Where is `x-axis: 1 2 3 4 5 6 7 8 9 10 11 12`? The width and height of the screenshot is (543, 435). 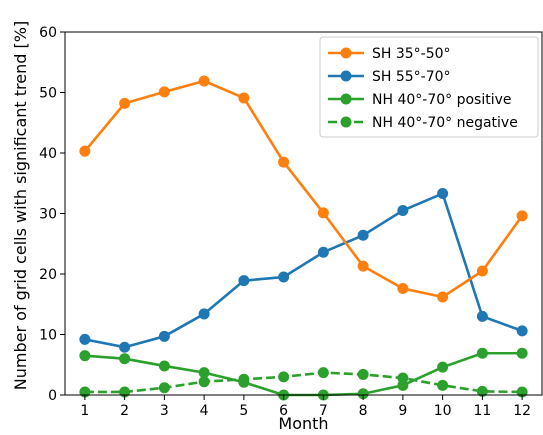
x-axis: 1 2 3 4 5 6 7 8 9 10 11 12 is located at coordinates (305, 407).